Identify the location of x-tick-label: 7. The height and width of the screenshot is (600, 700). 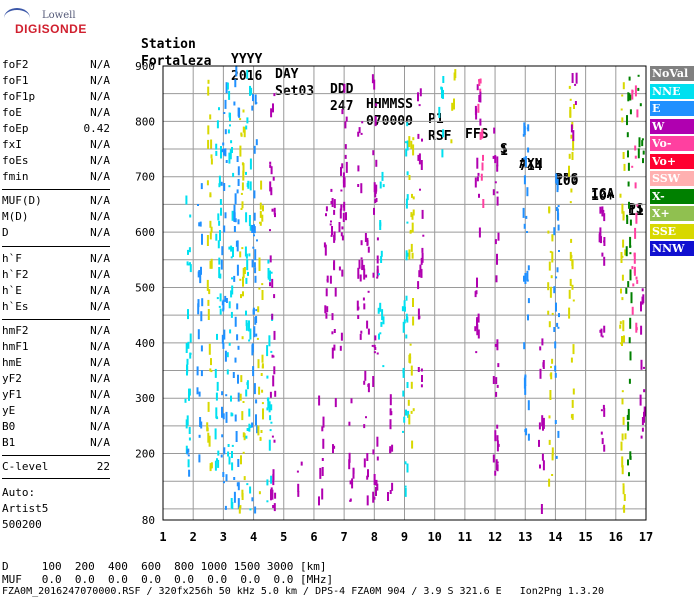
(344, 537).